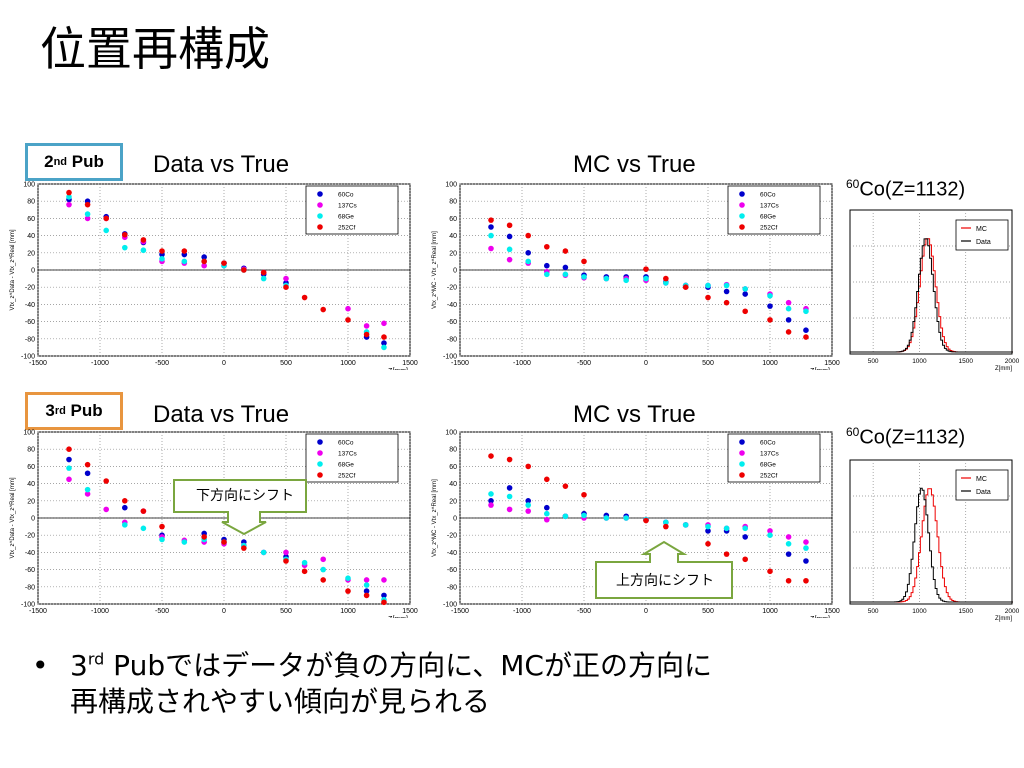  I want to click on y-tick-label: -20, so click(30, 288).